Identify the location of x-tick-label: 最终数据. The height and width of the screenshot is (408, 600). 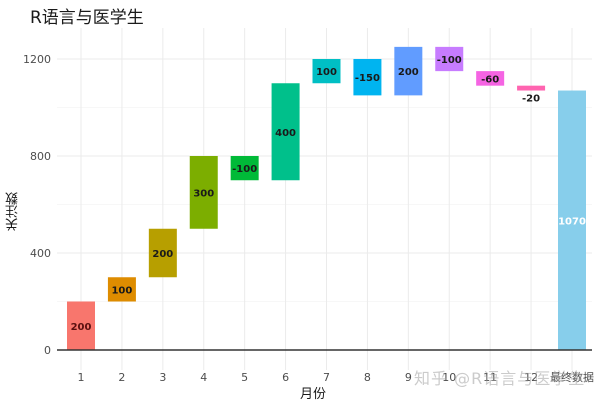
(572, 377).